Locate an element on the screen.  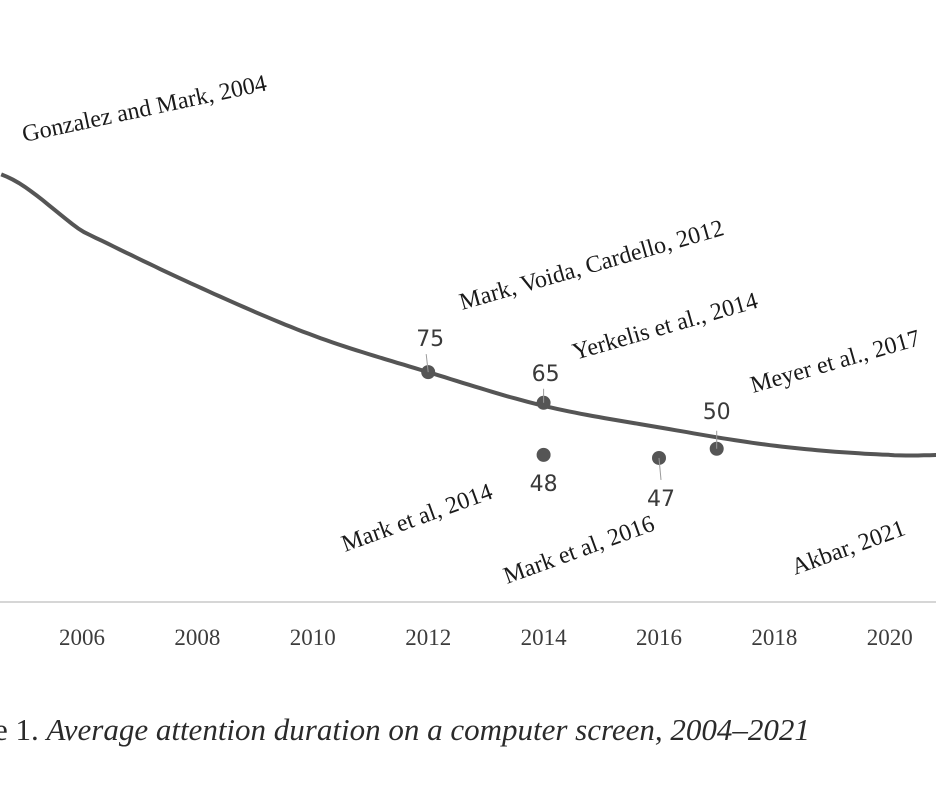
study-label: Mark et al, 2014 is located at coordinates (417, 518).